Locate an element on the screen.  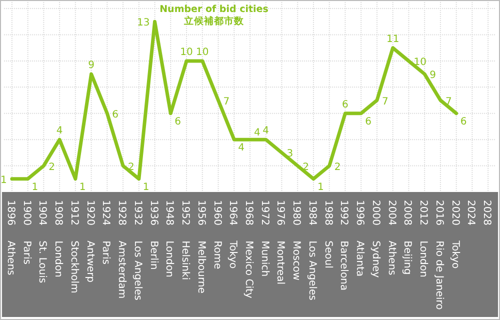
category-label: 1904 St. Louis is located at coordinates (42, 242).